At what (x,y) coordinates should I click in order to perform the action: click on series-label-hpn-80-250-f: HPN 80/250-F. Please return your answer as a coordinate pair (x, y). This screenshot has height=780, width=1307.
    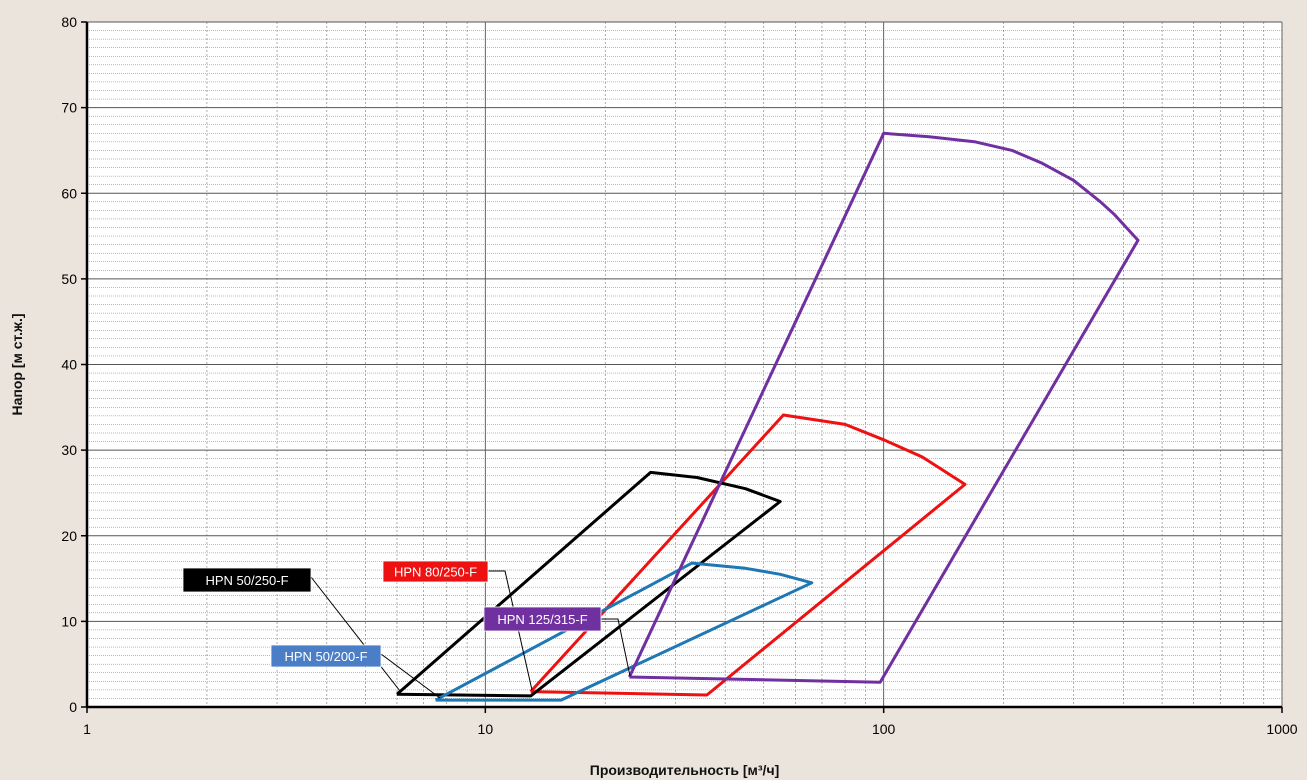
    Looking at the image, I should click on (457, 625).